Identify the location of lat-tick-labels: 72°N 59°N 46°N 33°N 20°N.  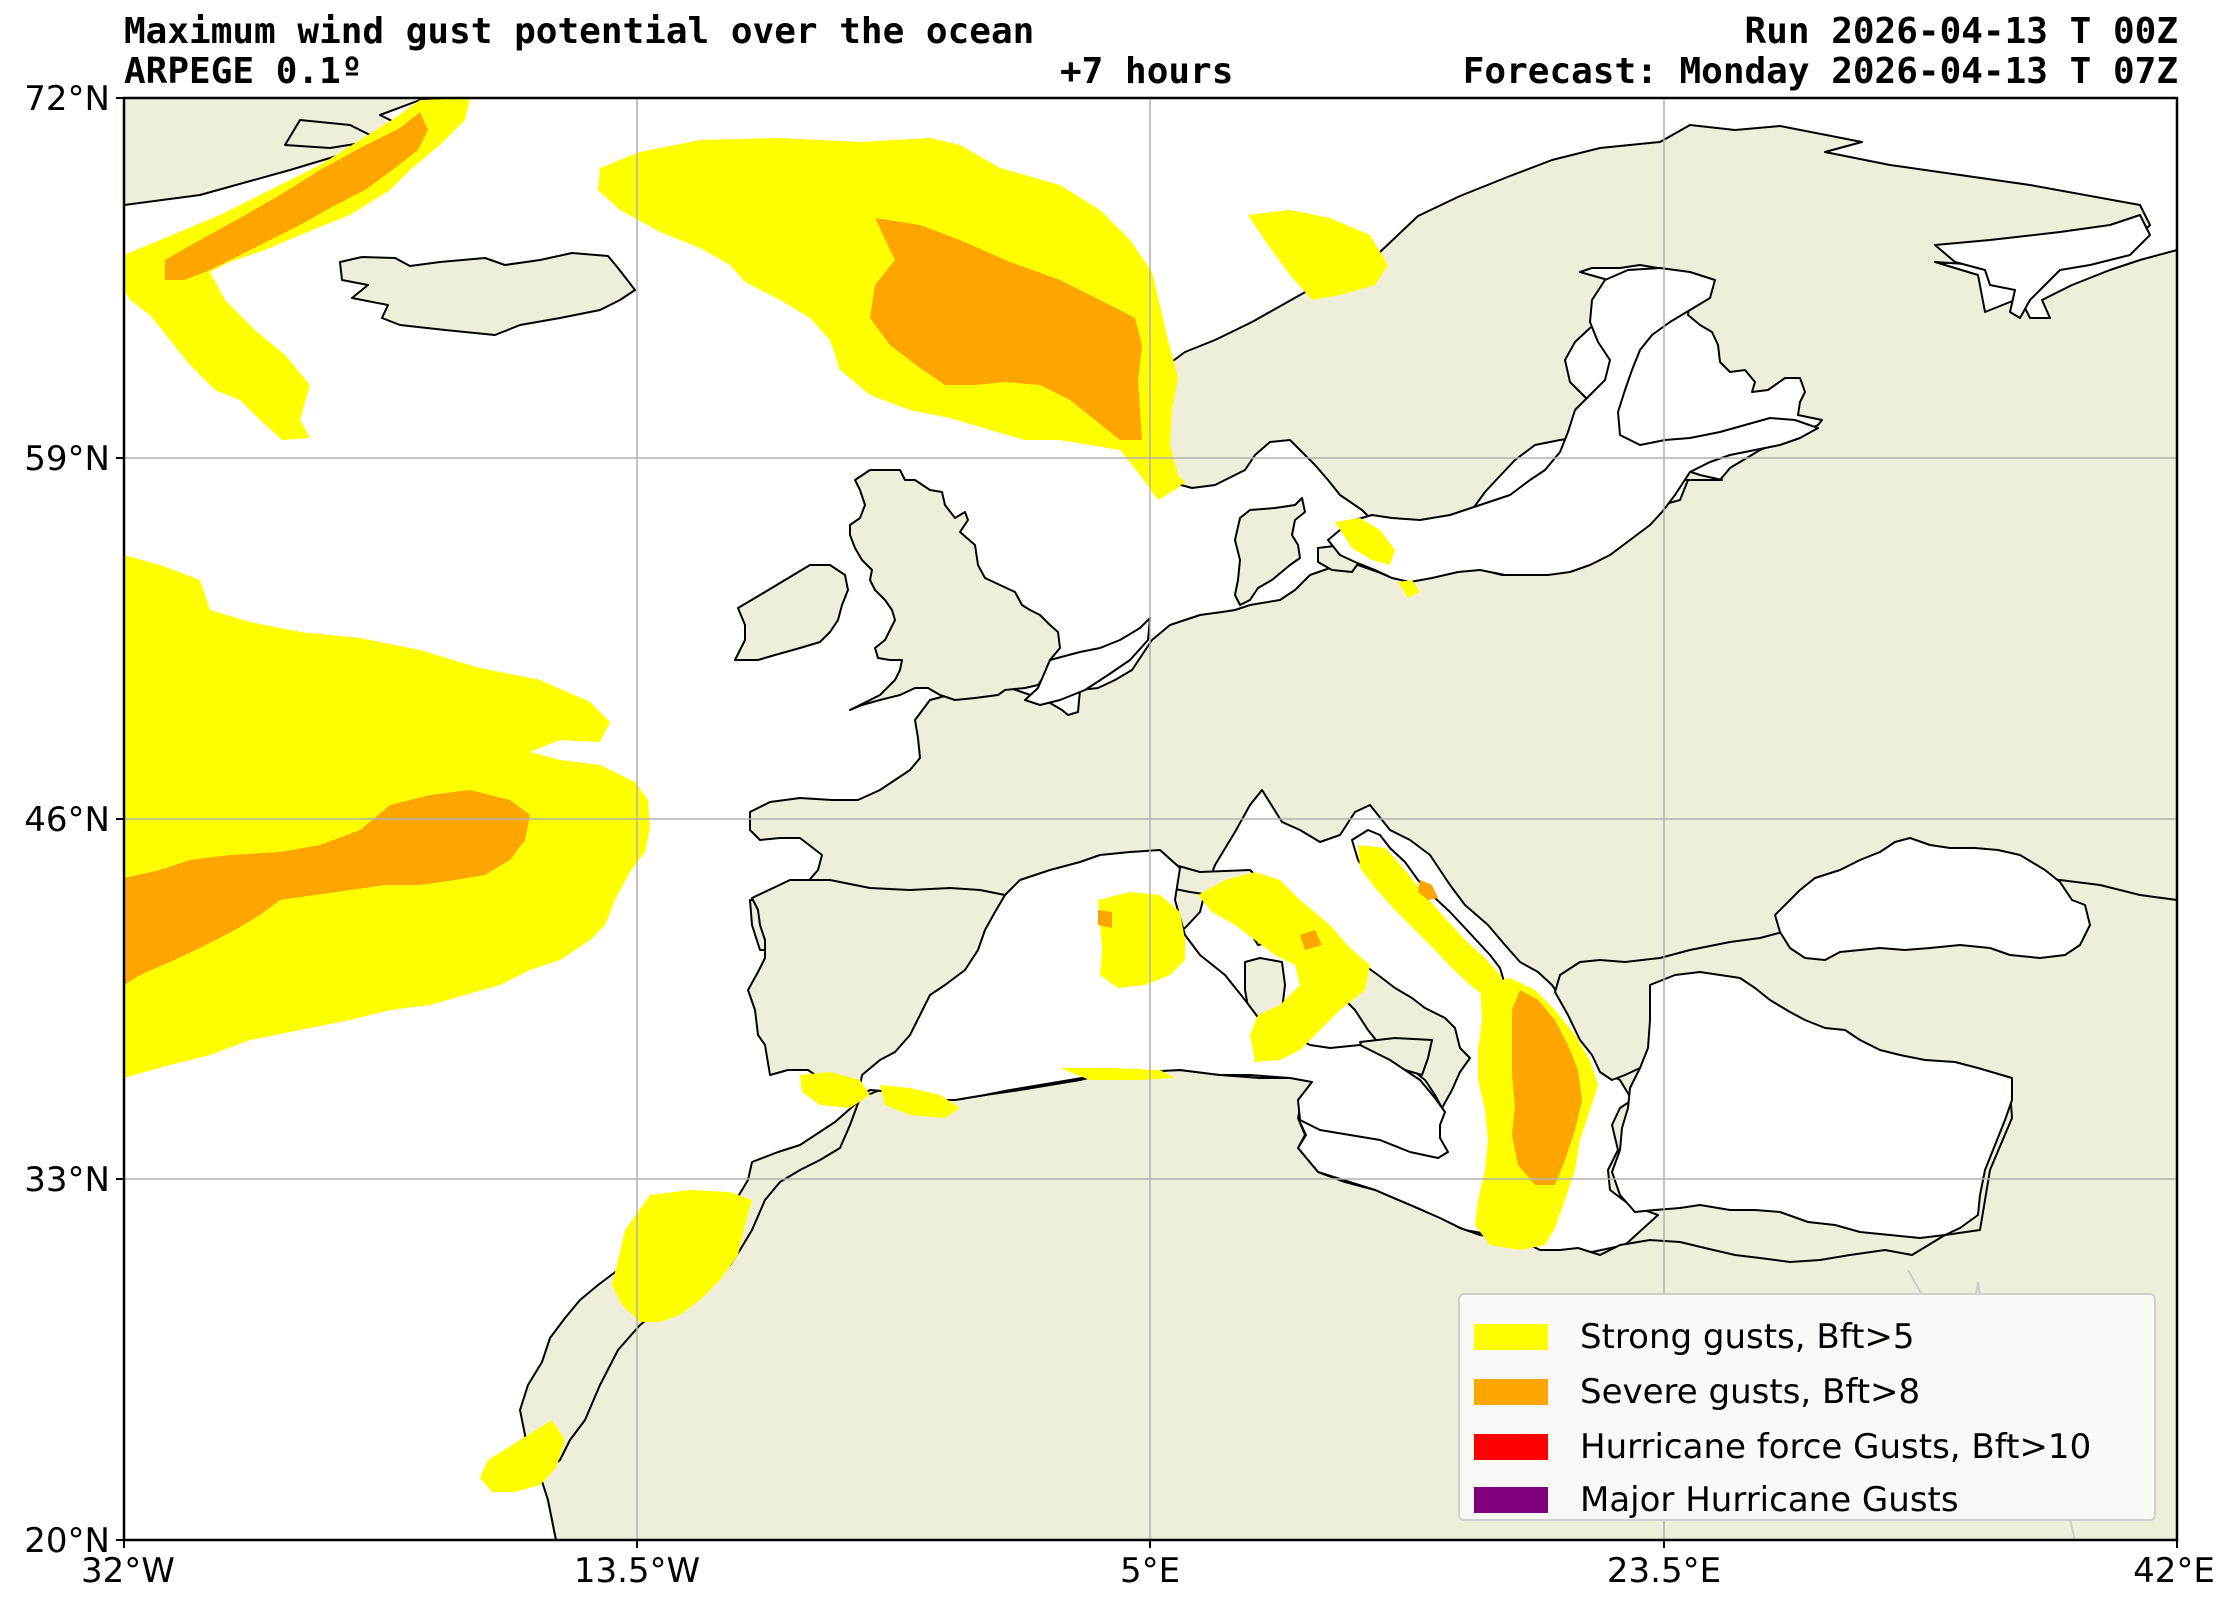
(67, 820).